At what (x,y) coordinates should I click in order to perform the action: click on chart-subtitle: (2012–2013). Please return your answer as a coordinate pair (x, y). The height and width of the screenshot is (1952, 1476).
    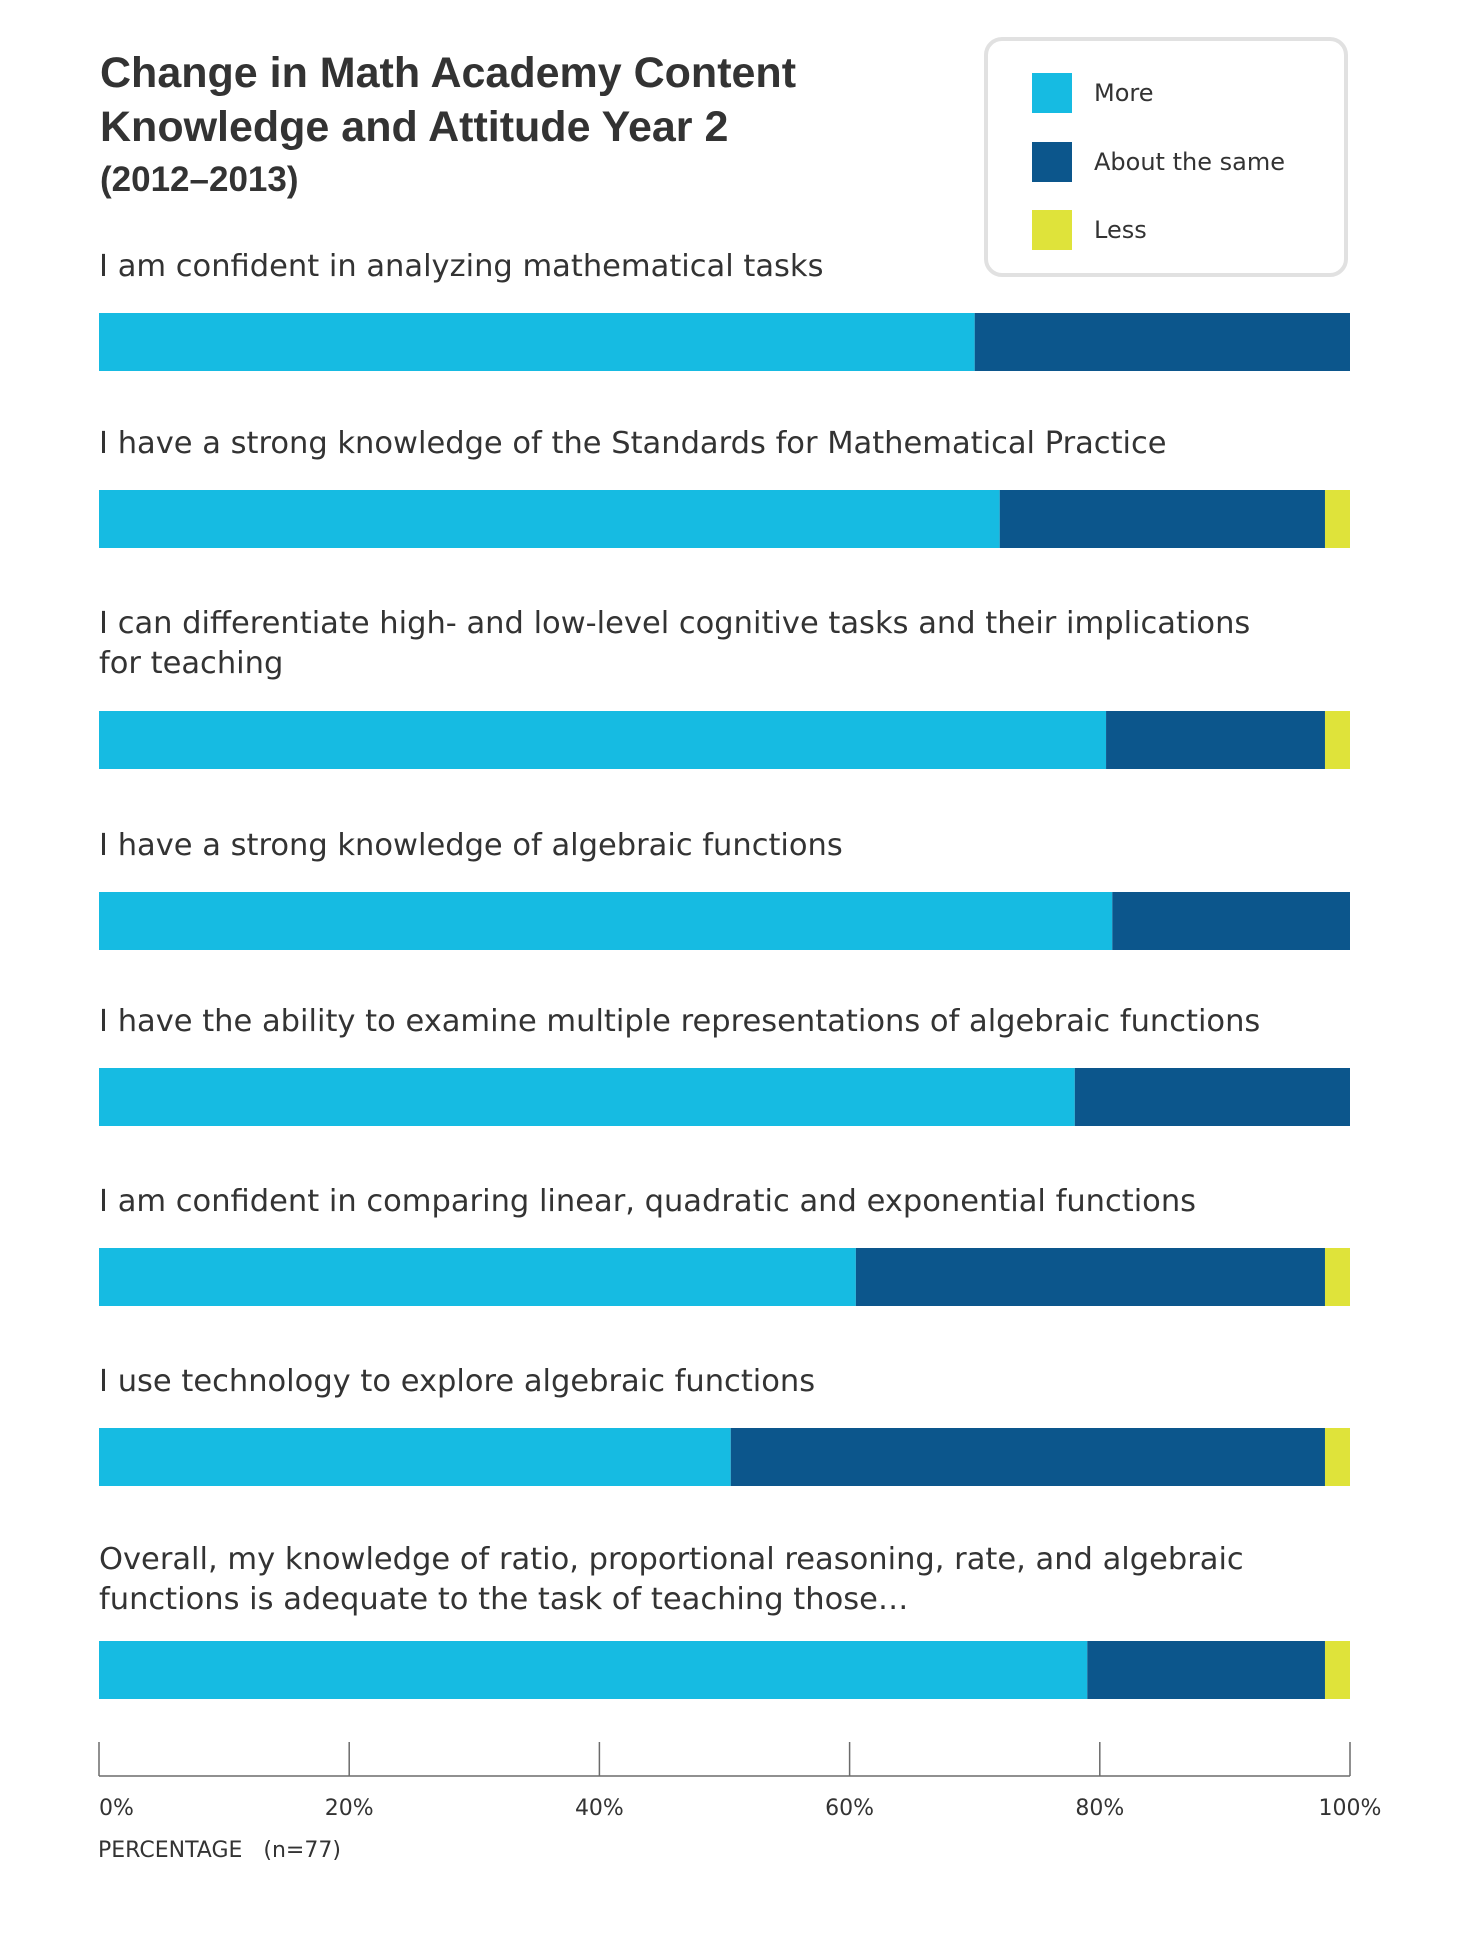
    Looking at the image, I should click on (199, 179).